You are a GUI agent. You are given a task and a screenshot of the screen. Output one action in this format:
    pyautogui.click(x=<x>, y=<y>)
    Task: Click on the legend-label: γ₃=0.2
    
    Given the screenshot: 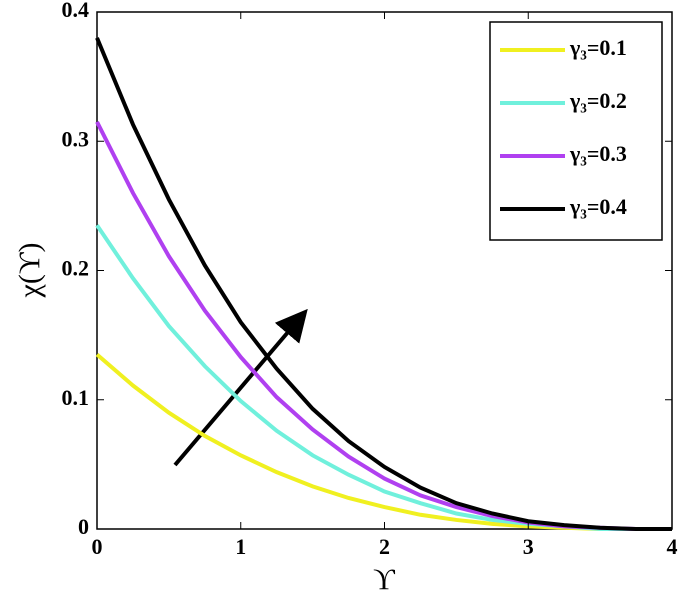 What is the action you would take?
    pyautogui.click(x=598, y=100)
    